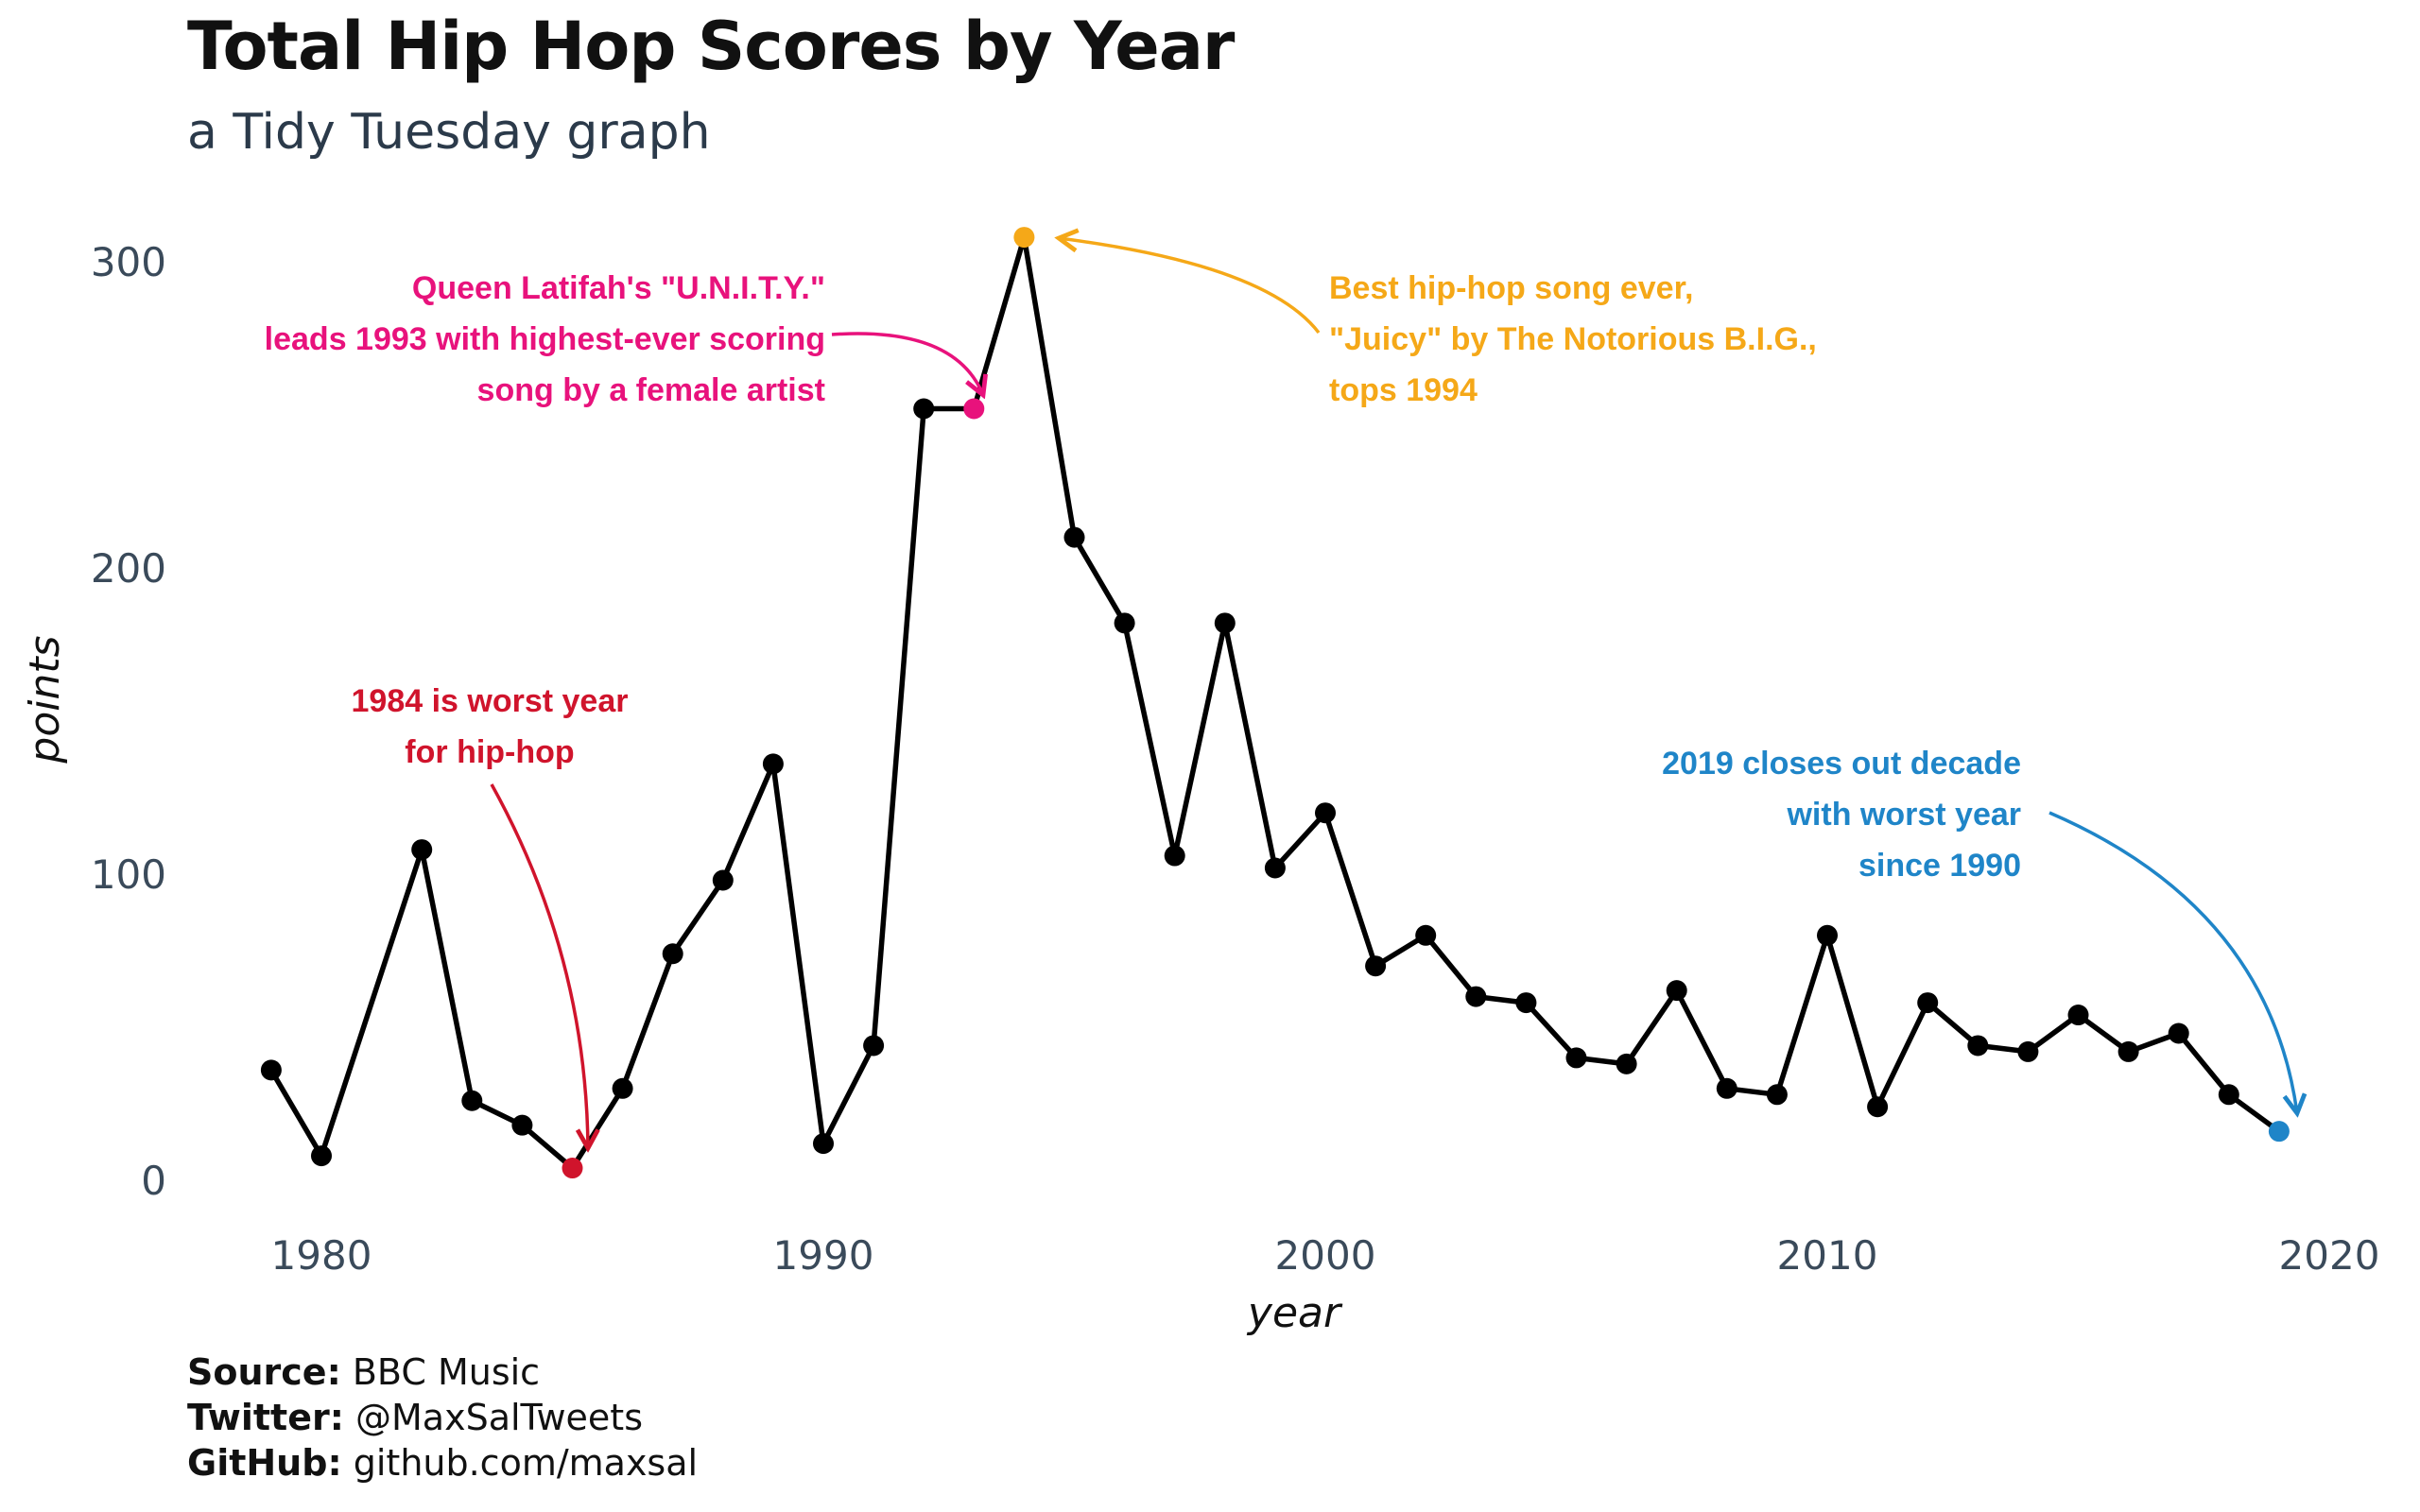  Describe the element at coordinates (1827, 1255) in the screenshot. I see `x-tick-label: 2010` at that location.